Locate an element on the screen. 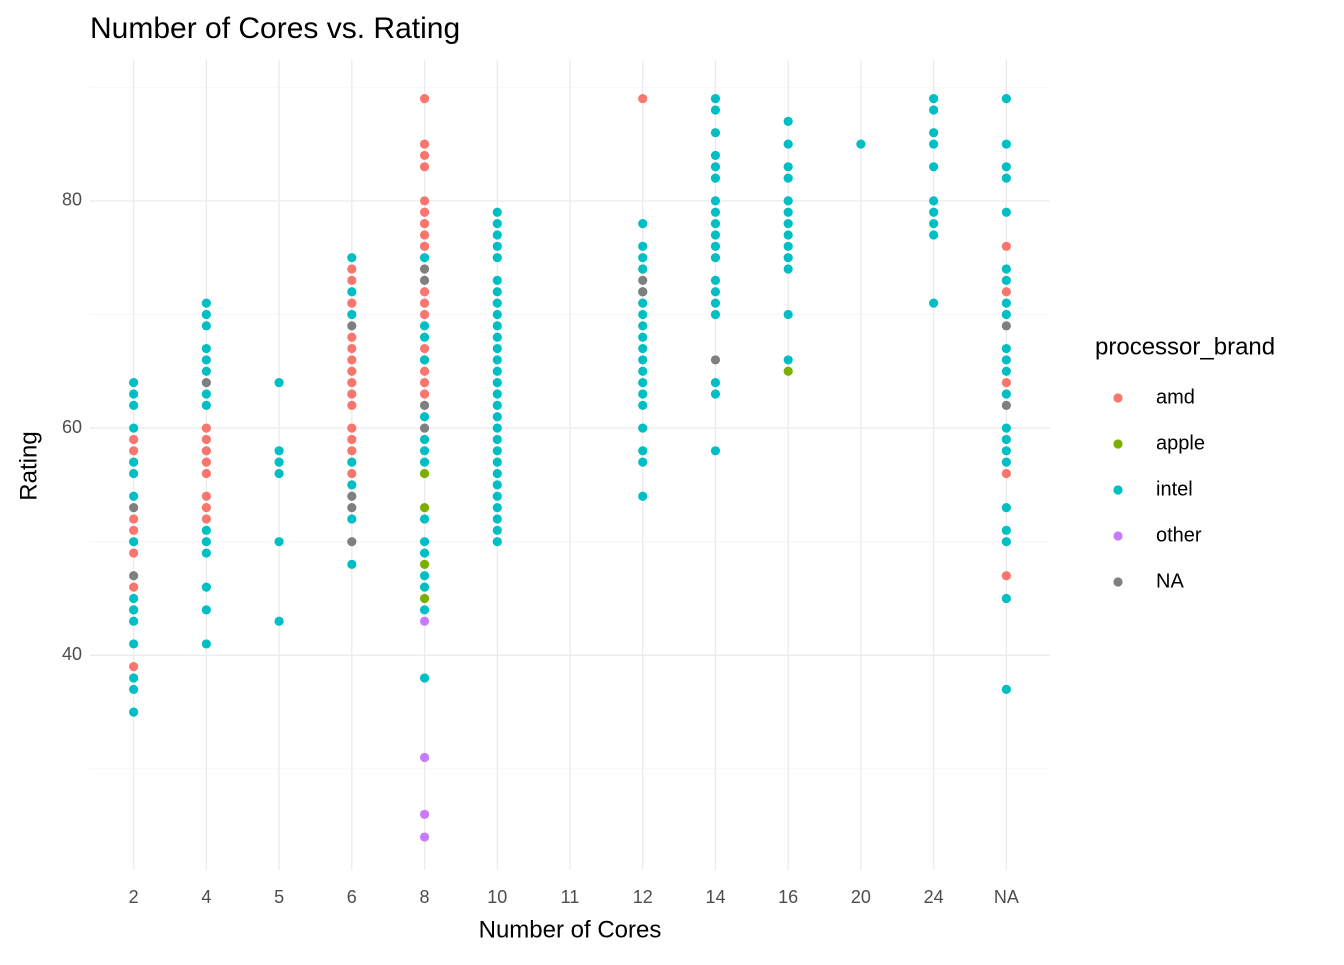 The height and width of the screenshot is (965, 1344). legend-label: NA is located at coordinates (1170, 581).